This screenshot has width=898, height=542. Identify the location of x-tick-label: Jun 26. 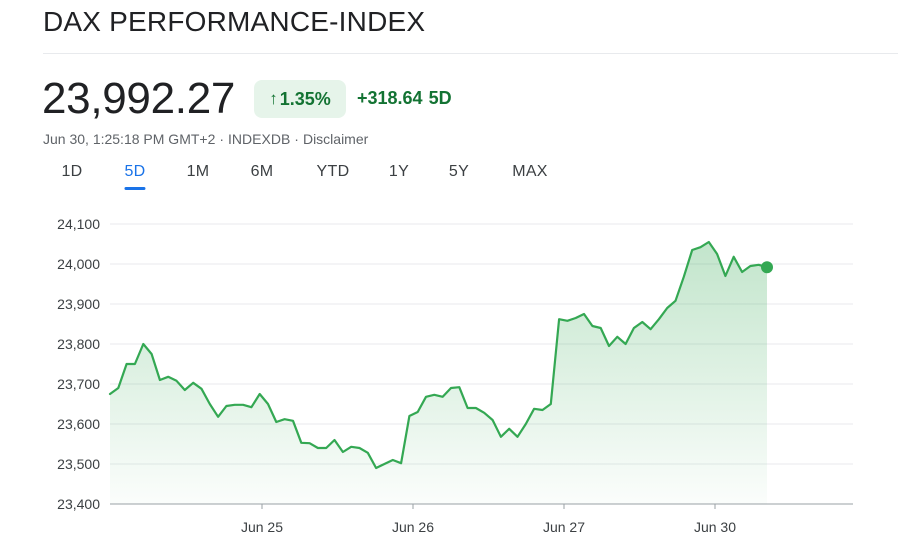
(413, 527).